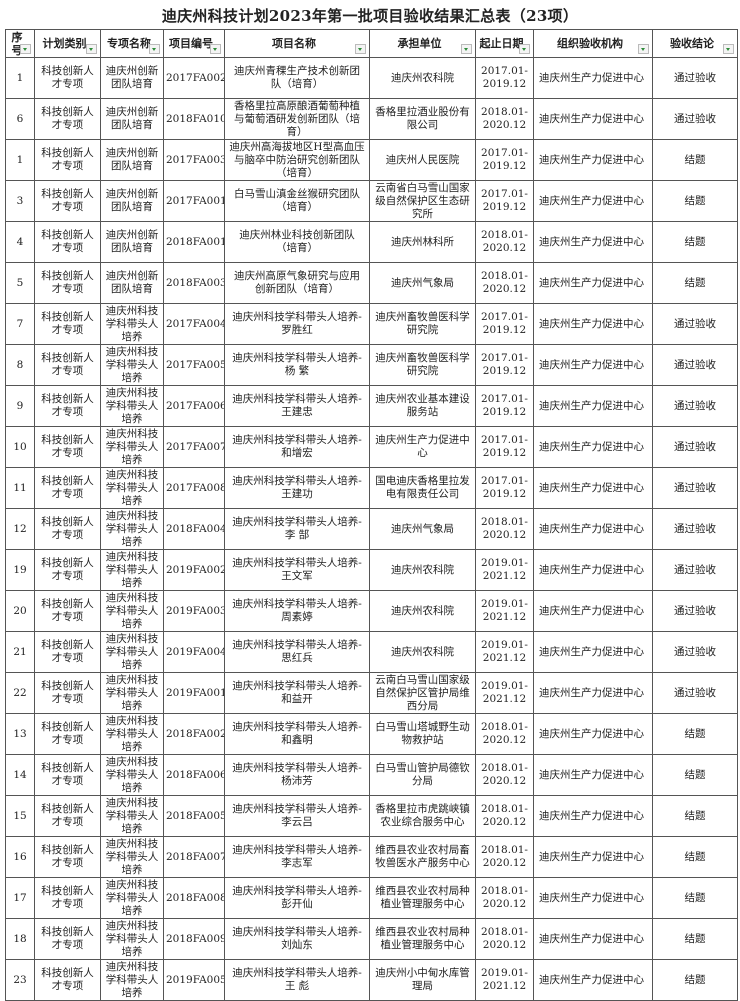  What do you see at coordinates (194, 980) in the screenshot?
I see `cell-code: 2019FA005` at bounding box center [194, 980].